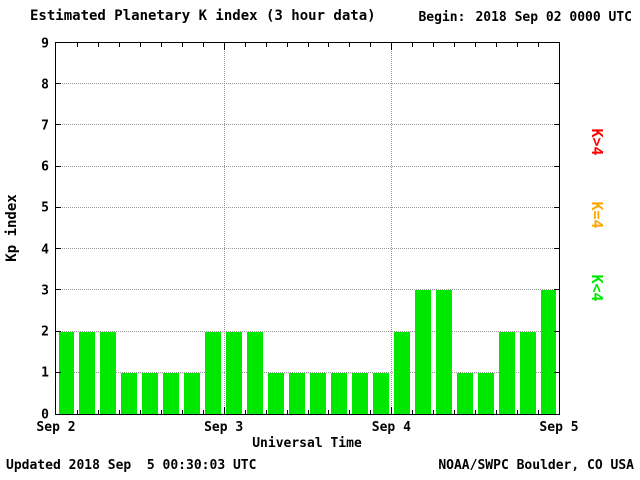  What do you see at coordinates (131, 465) in the screenshot?
I see `updated-timestamp: Updated 2018 Sep 5 00:30:03 UTC` at bounding box center [131, 465].